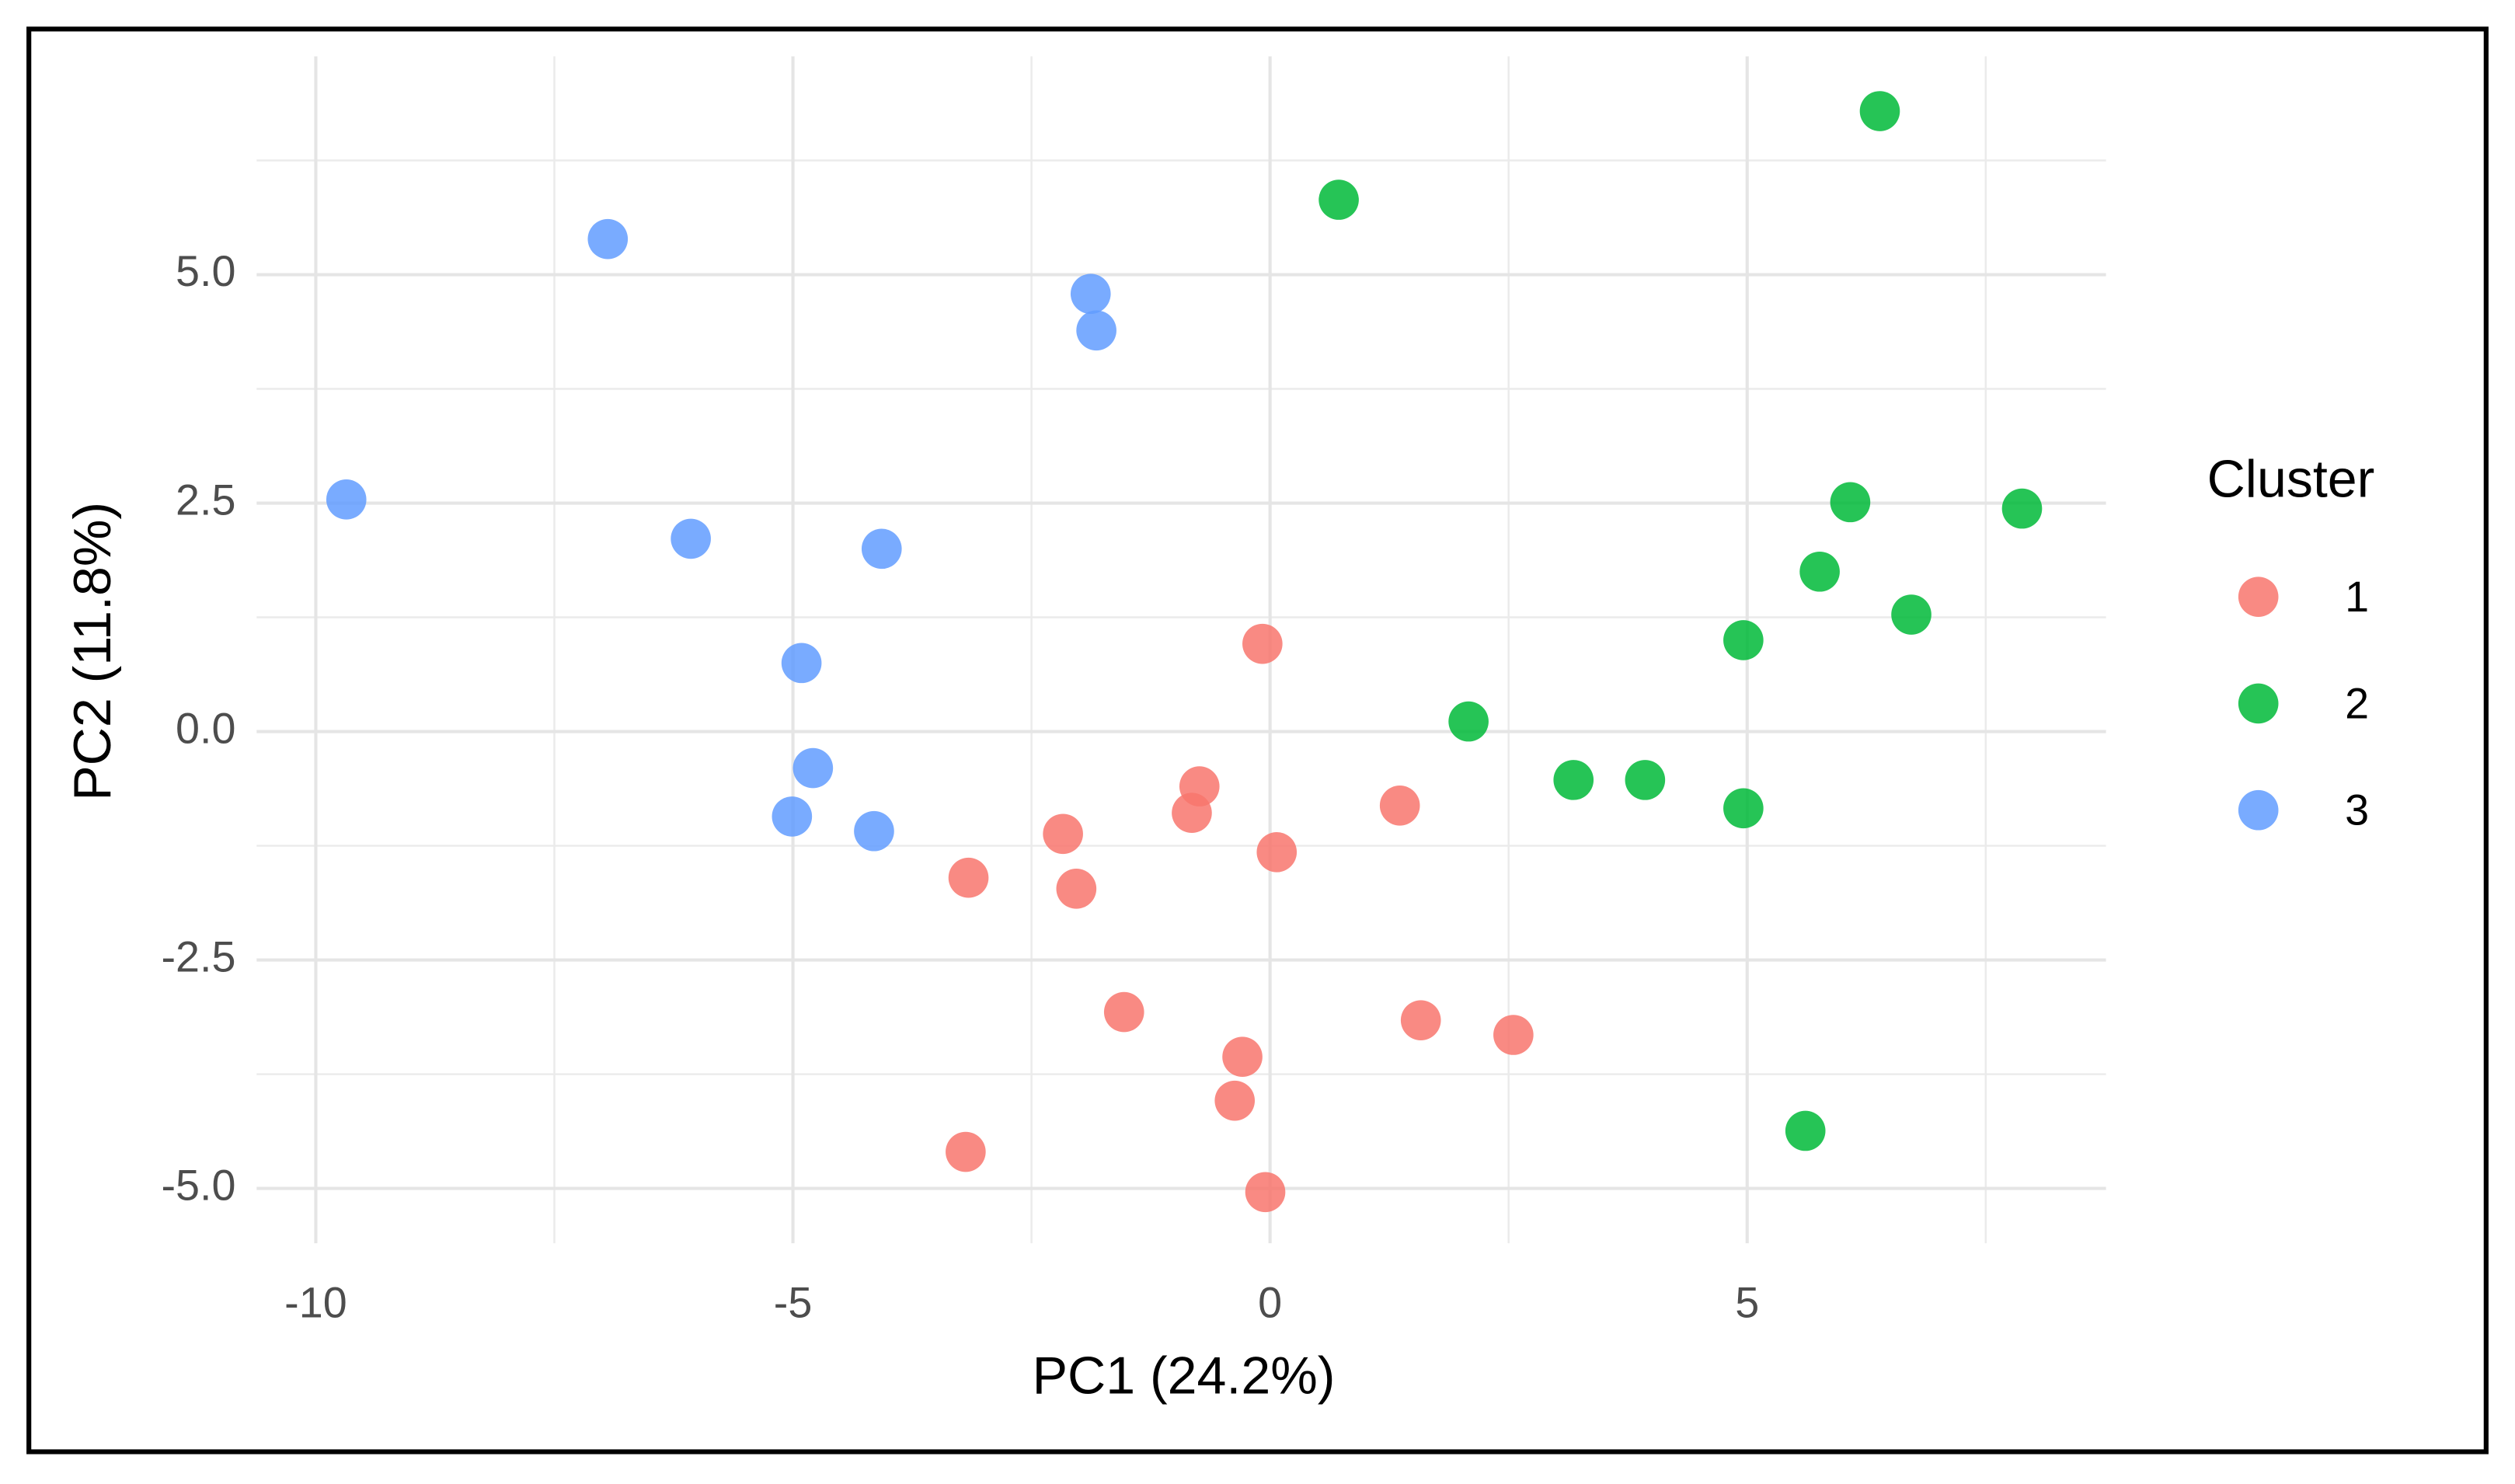 The width and height of the screenshot is (2515, 1484). Describe the element at coordinates (205, 271) in the screenshot. I see `y-tick-label: 5.0` at that location.